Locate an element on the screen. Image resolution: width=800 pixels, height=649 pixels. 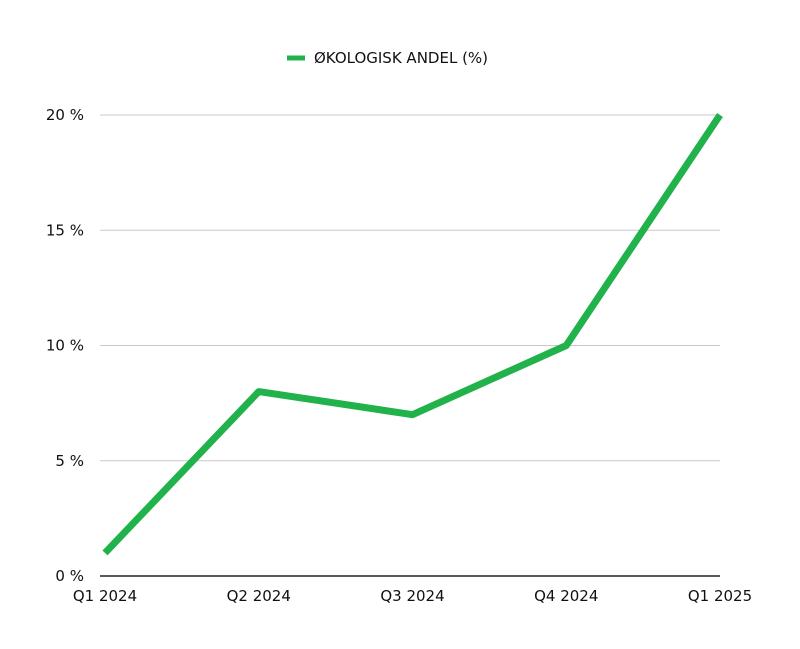
y-tick-label: 10 % is located at coordinates (65, 346).